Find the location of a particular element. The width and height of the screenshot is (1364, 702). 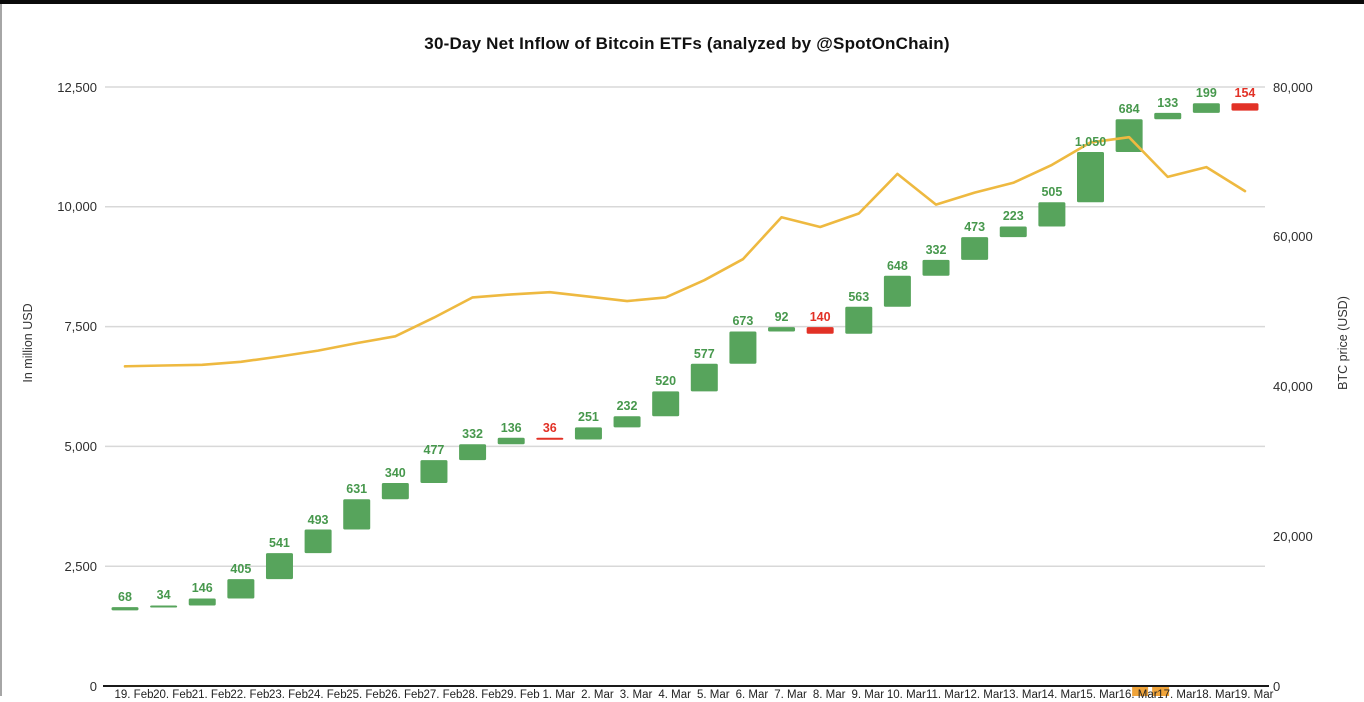

bar-value-label: 473 is located at coordinates (975, 227).